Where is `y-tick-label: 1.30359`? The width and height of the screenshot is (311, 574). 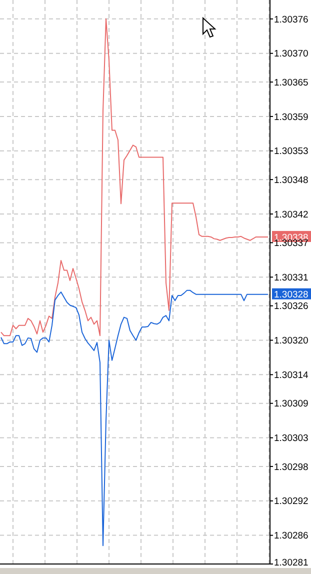 y-tick-label: 1.30359 is located at coordinates (291, 117).